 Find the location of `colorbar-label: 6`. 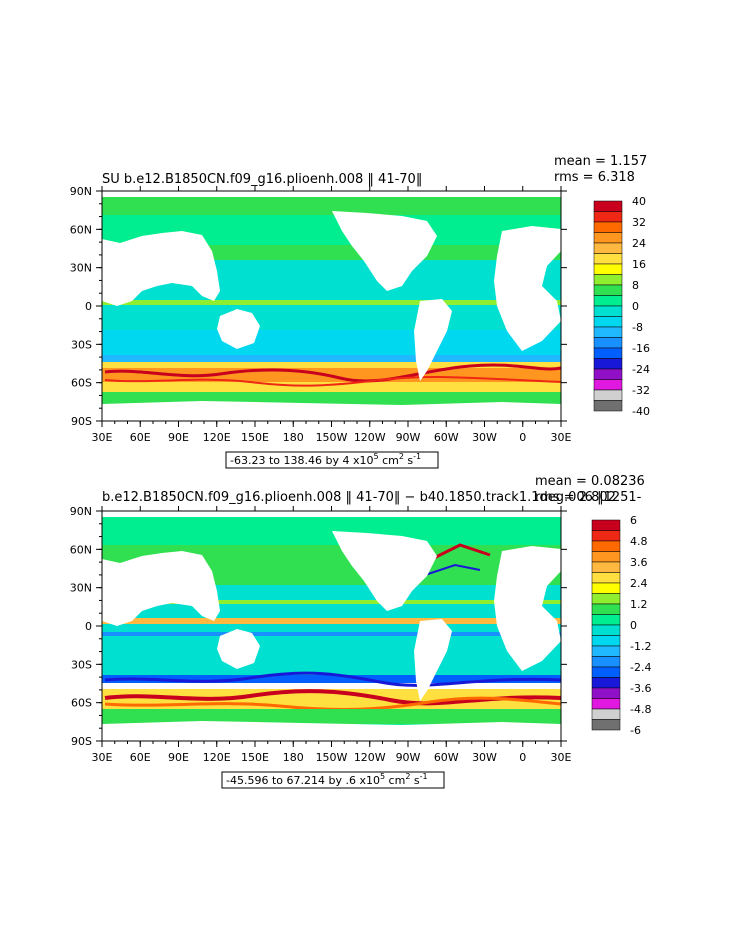

colorbar-label: 6 is located at coordinates (633, 520).